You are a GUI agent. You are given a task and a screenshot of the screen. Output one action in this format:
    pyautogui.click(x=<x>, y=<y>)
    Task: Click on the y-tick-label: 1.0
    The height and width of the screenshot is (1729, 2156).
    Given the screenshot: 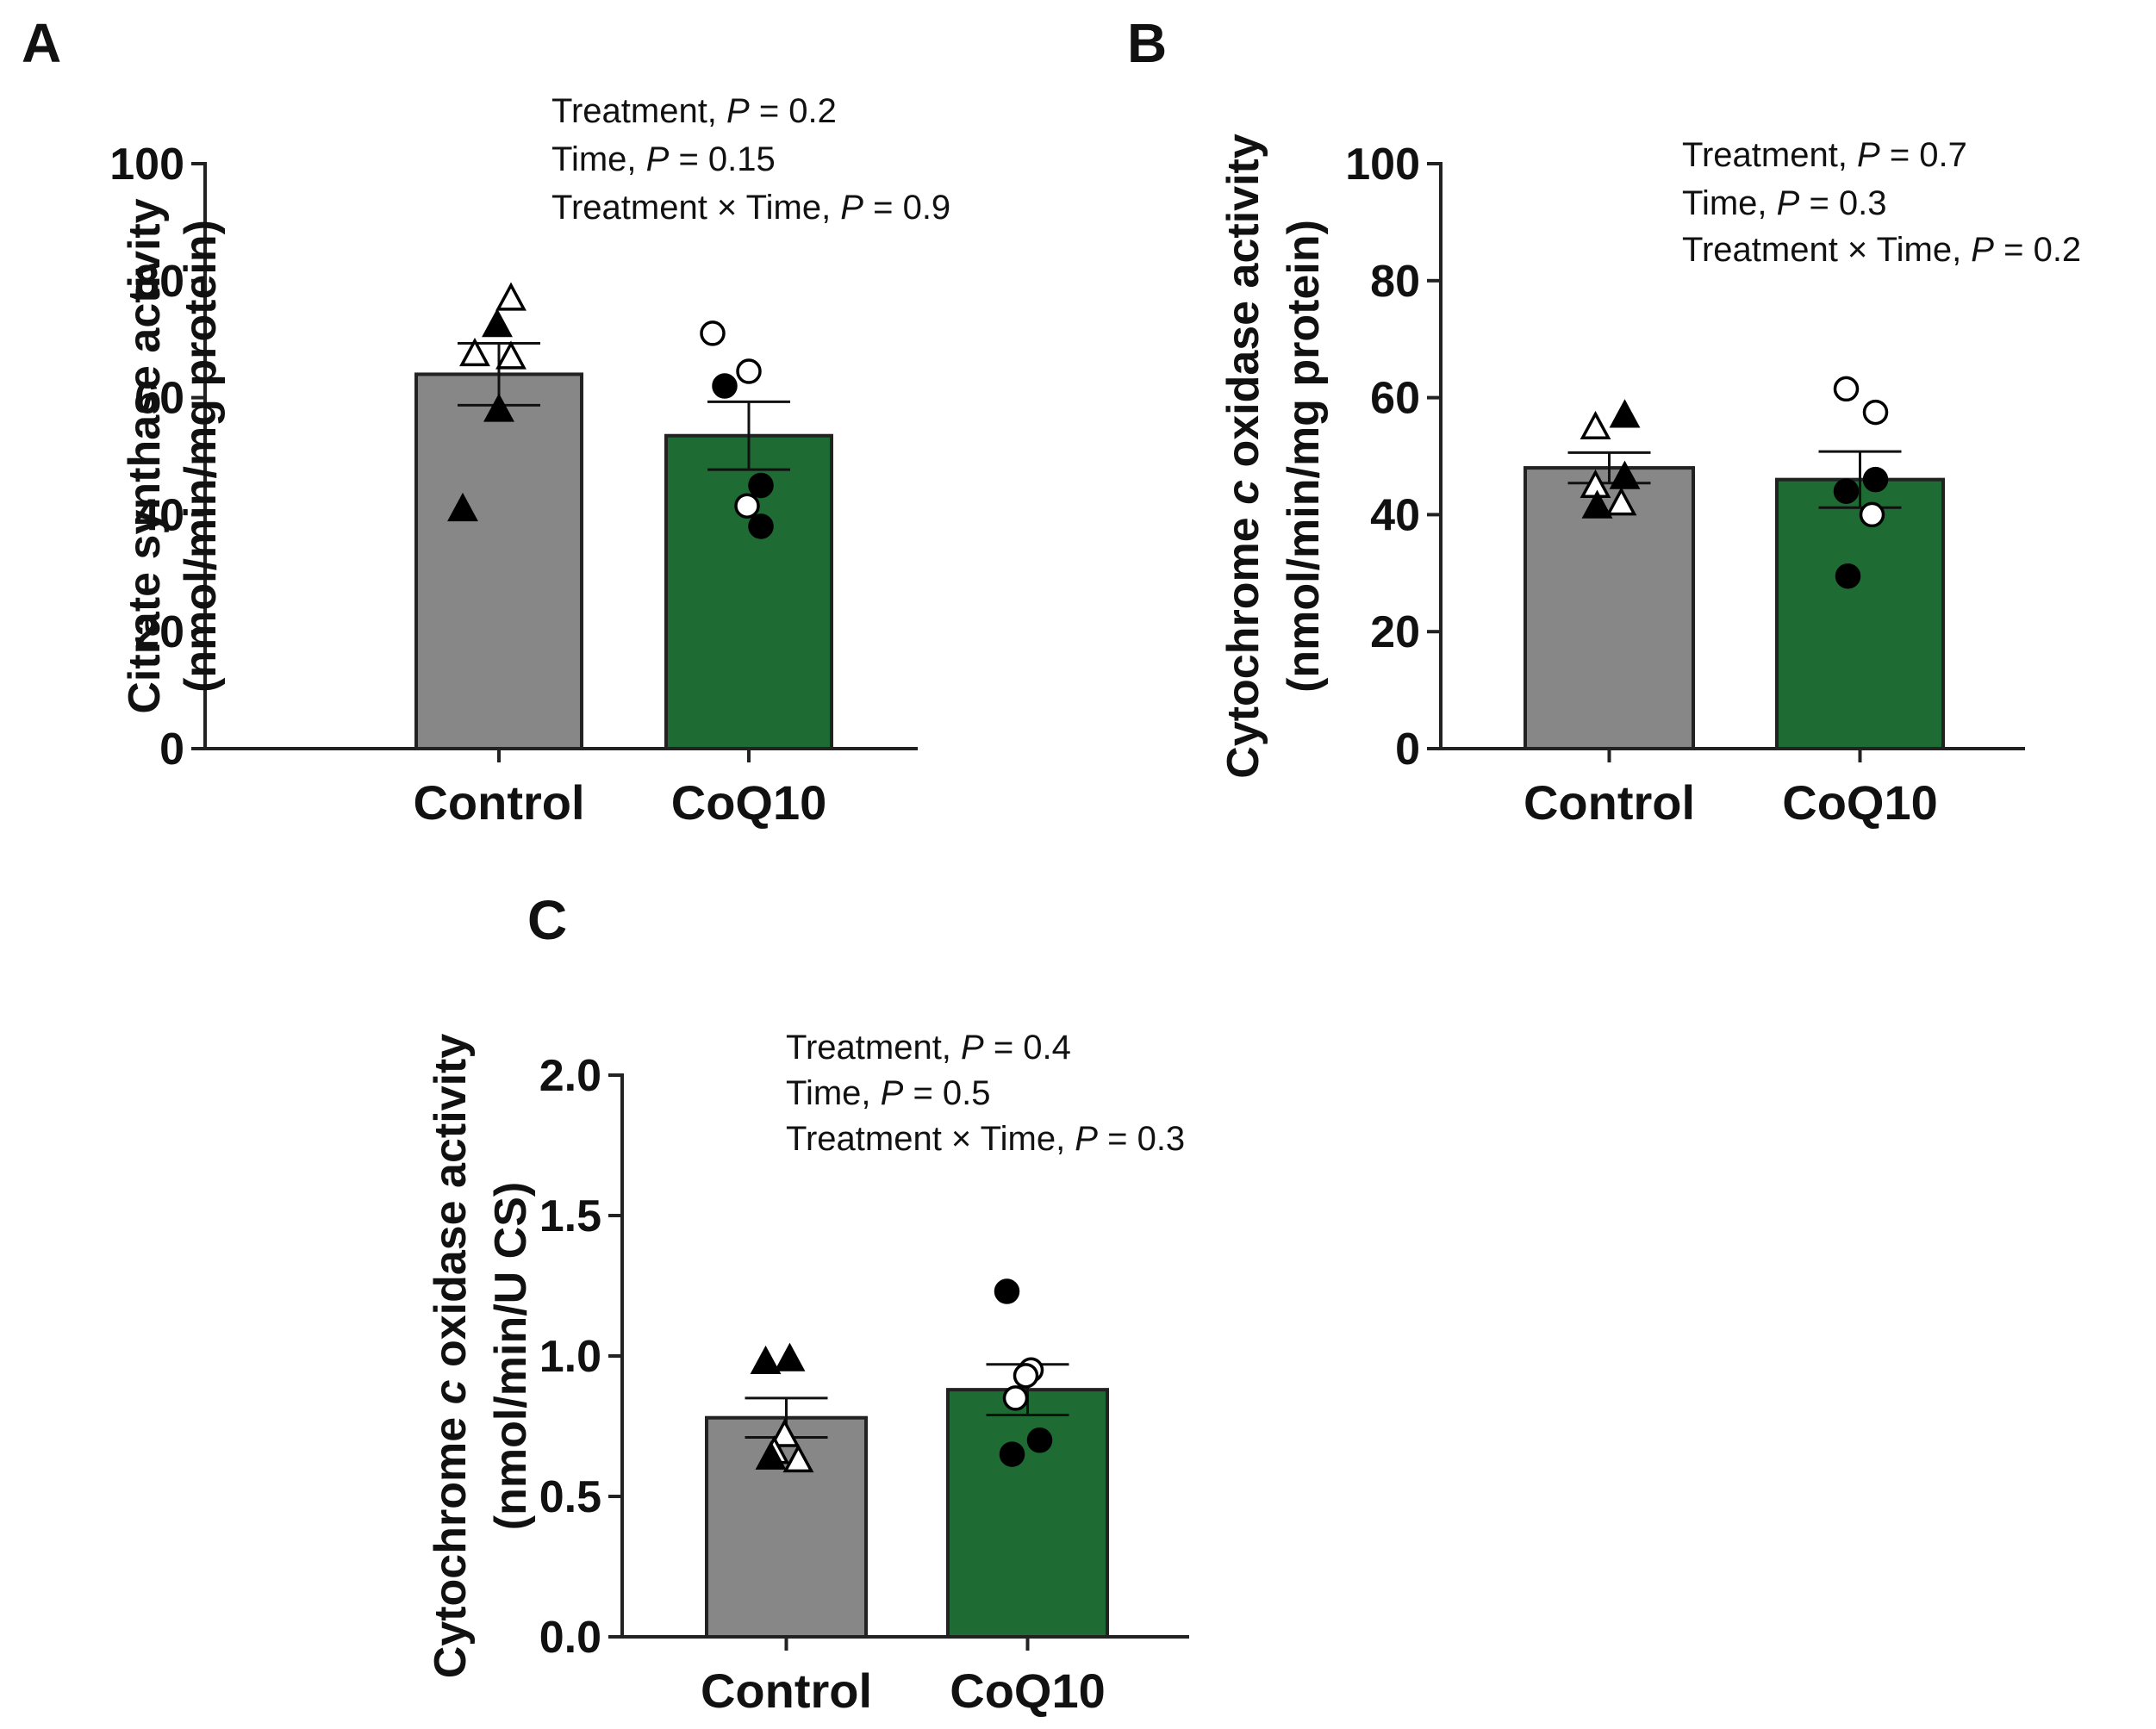 What is the action you would take?
    pyautogui.click(x=570, y=1357)
    